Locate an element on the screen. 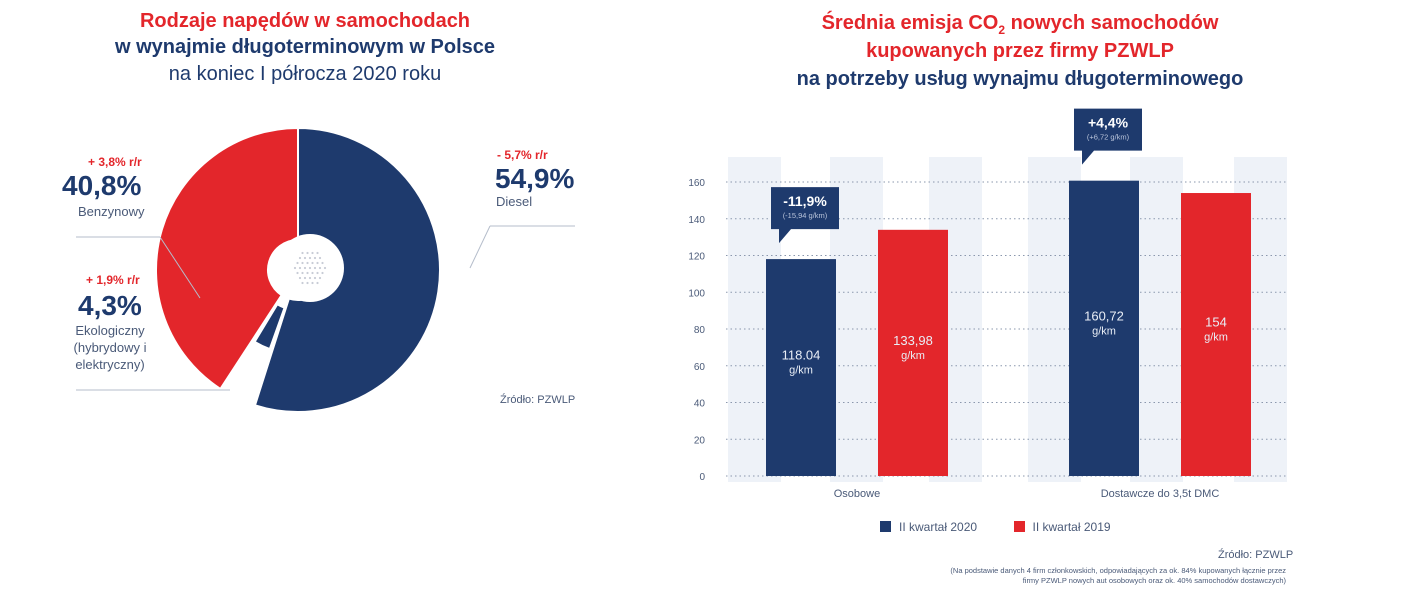 The image size is (1427, 616). diesel-change: - 5,7% r/r is located at coordinates (522, 155).